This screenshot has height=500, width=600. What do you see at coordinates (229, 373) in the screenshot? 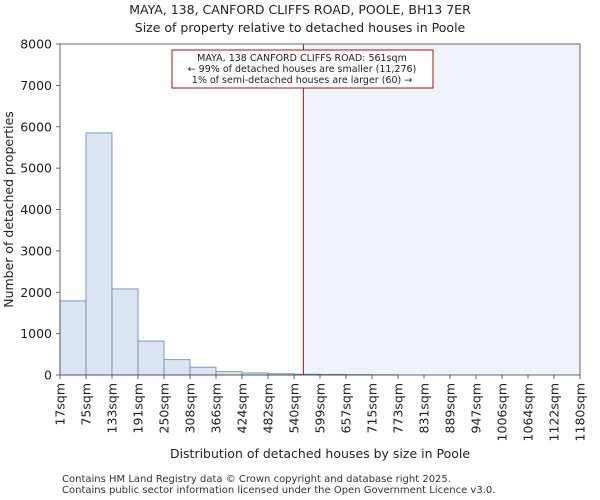
I see `bar-366sqm` at bounding box center [229, 373].